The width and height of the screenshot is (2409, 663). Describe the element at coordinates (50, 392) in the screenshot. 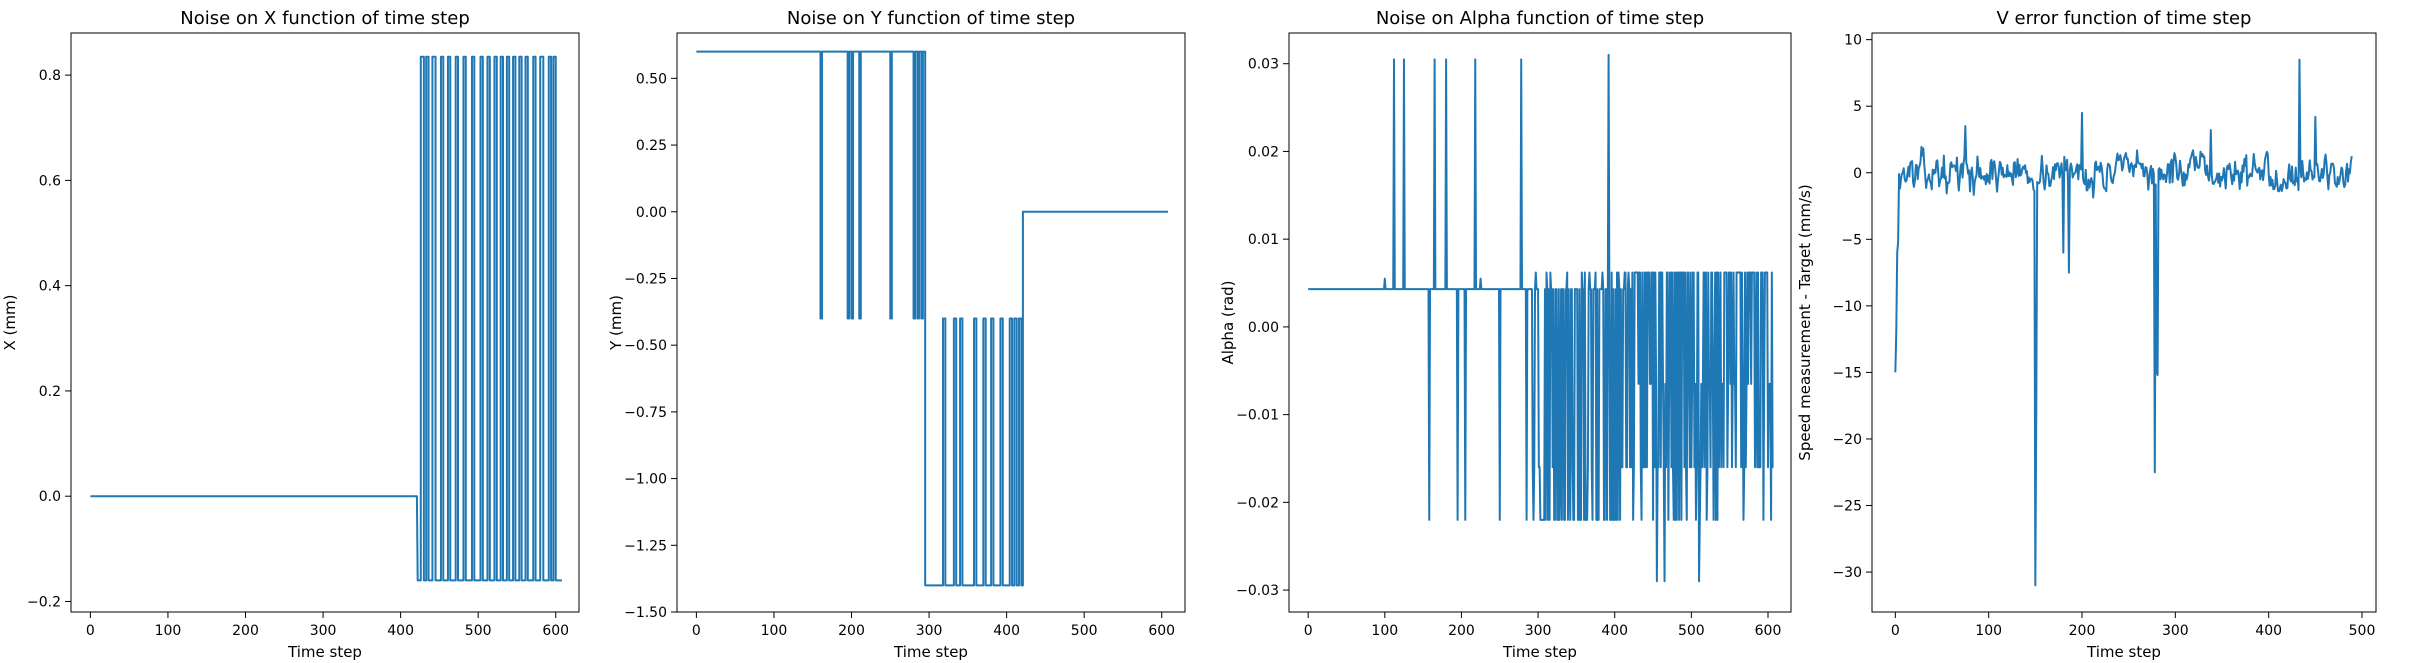

I see `y-tick-label: 0.2` at that location.